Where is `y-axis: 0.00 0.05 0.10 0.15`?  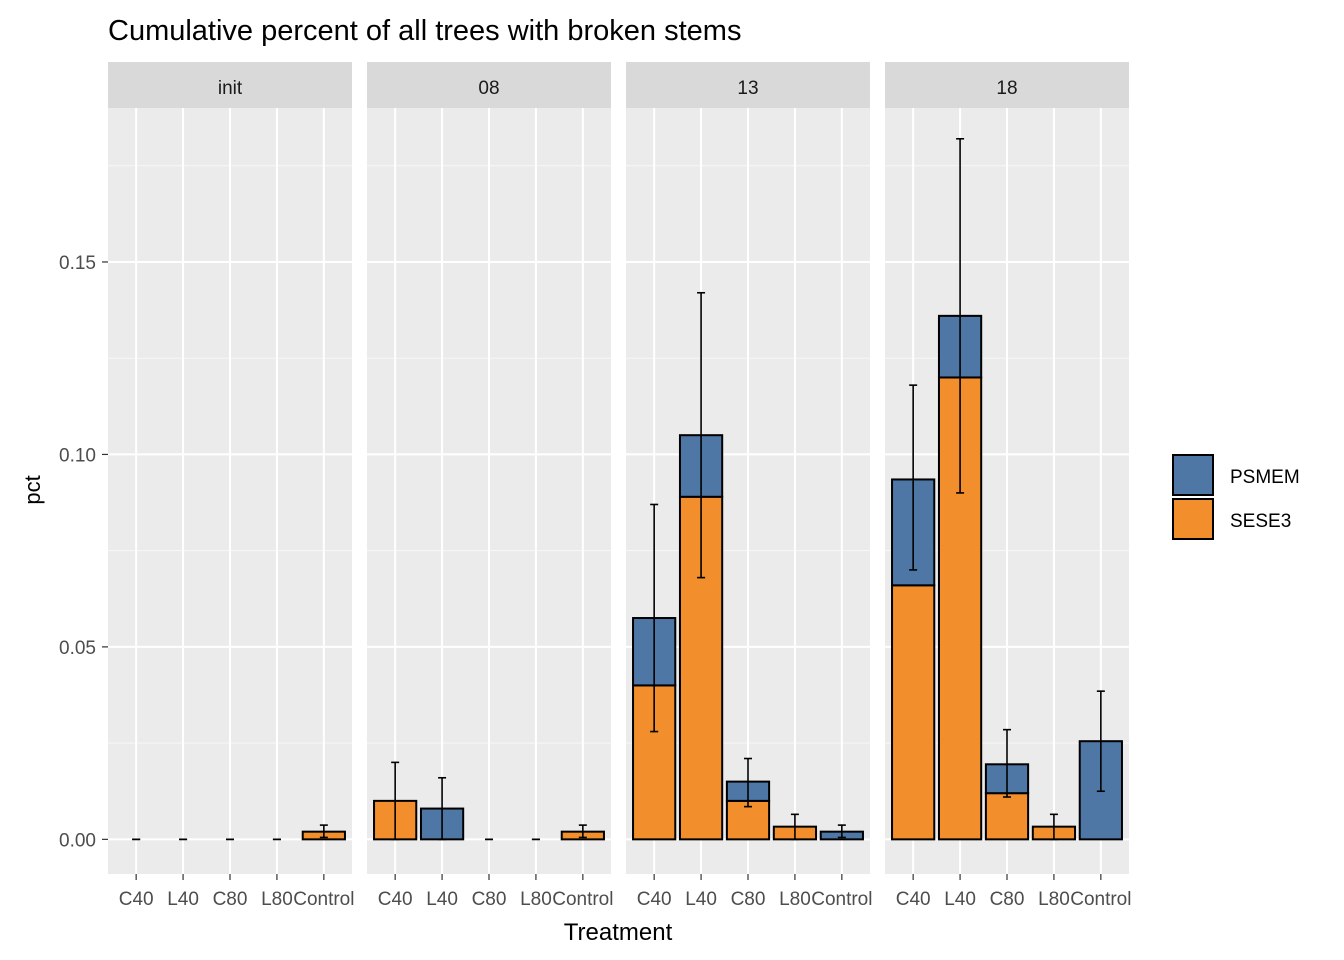
y-axis: 0.00 0.05 0.10 0.15 is located at coordinates (83, 552).